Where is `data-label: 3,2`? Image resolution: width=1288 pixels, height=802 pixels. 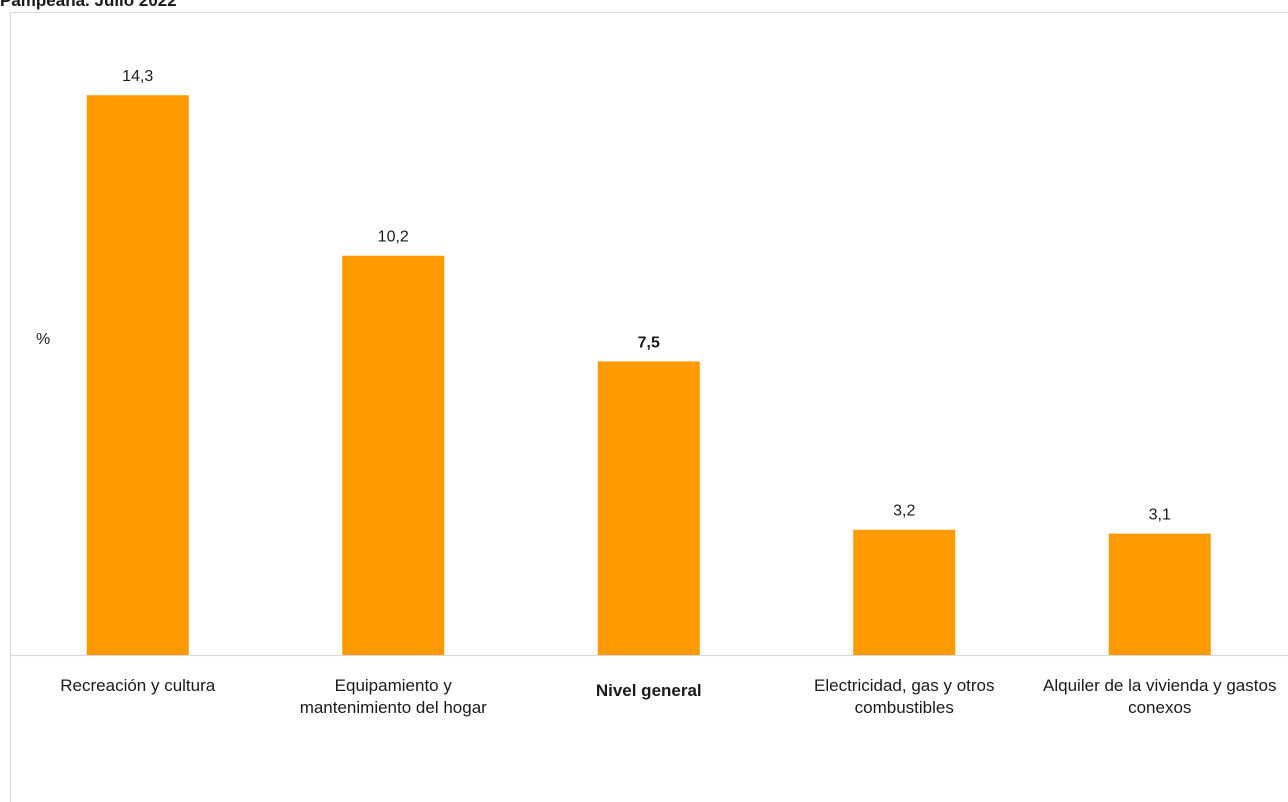
data-label: 3,2 is located at coordinates (904, 511).